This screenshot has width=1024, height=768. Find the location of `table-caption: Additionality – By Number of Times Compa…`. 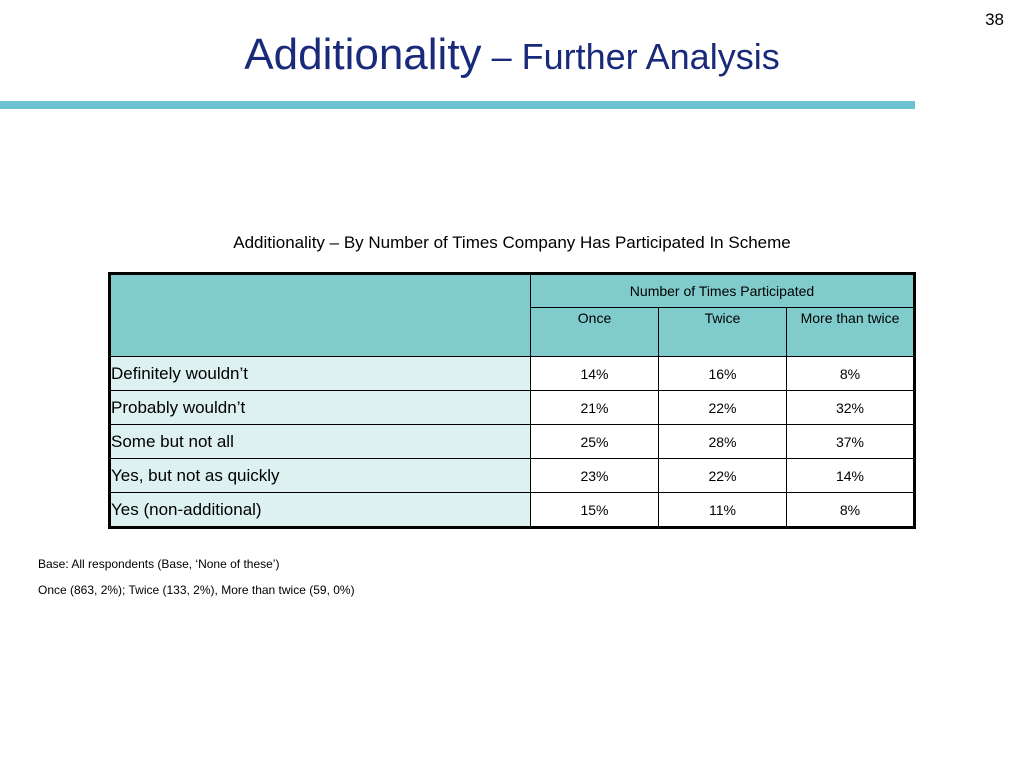

table-caption: Additionality – By Number of Times Compa… is located at coordinates (512, 242).